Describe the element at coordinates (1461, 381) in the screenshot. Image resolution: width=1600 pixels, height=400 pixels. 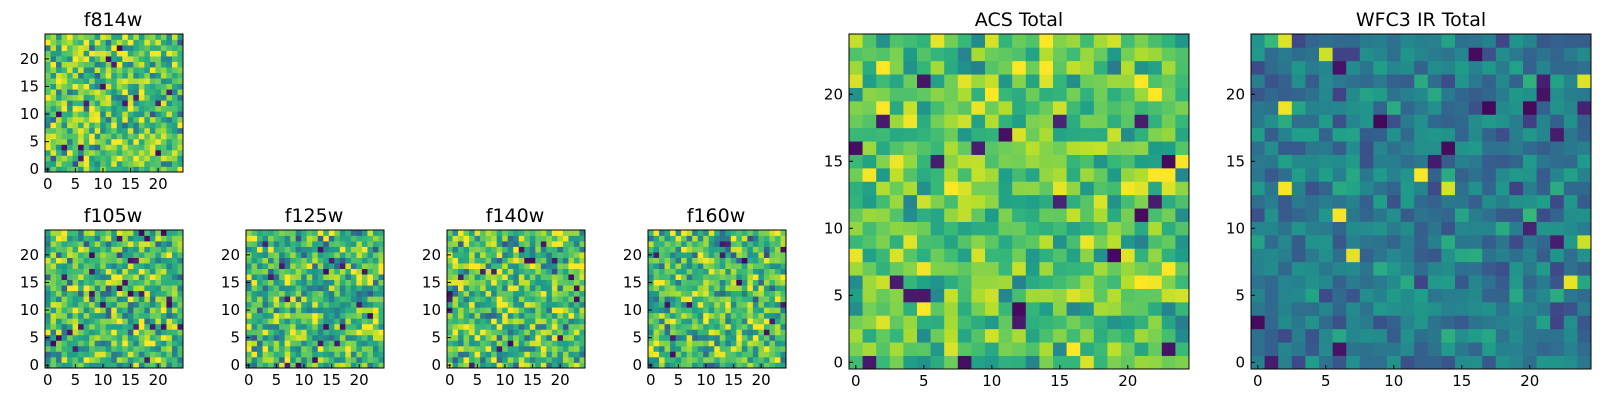
I see `x-tick-label: 15` at that location.